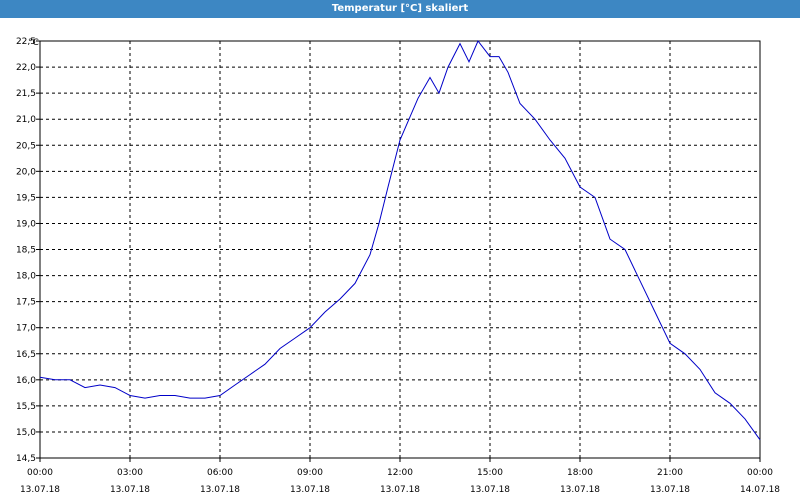 This screenshot has width=800, height=500. Describe the element at coordinates (670, 473) in the screenshot. I see `x-tick-time-label: 21:00` at that location.